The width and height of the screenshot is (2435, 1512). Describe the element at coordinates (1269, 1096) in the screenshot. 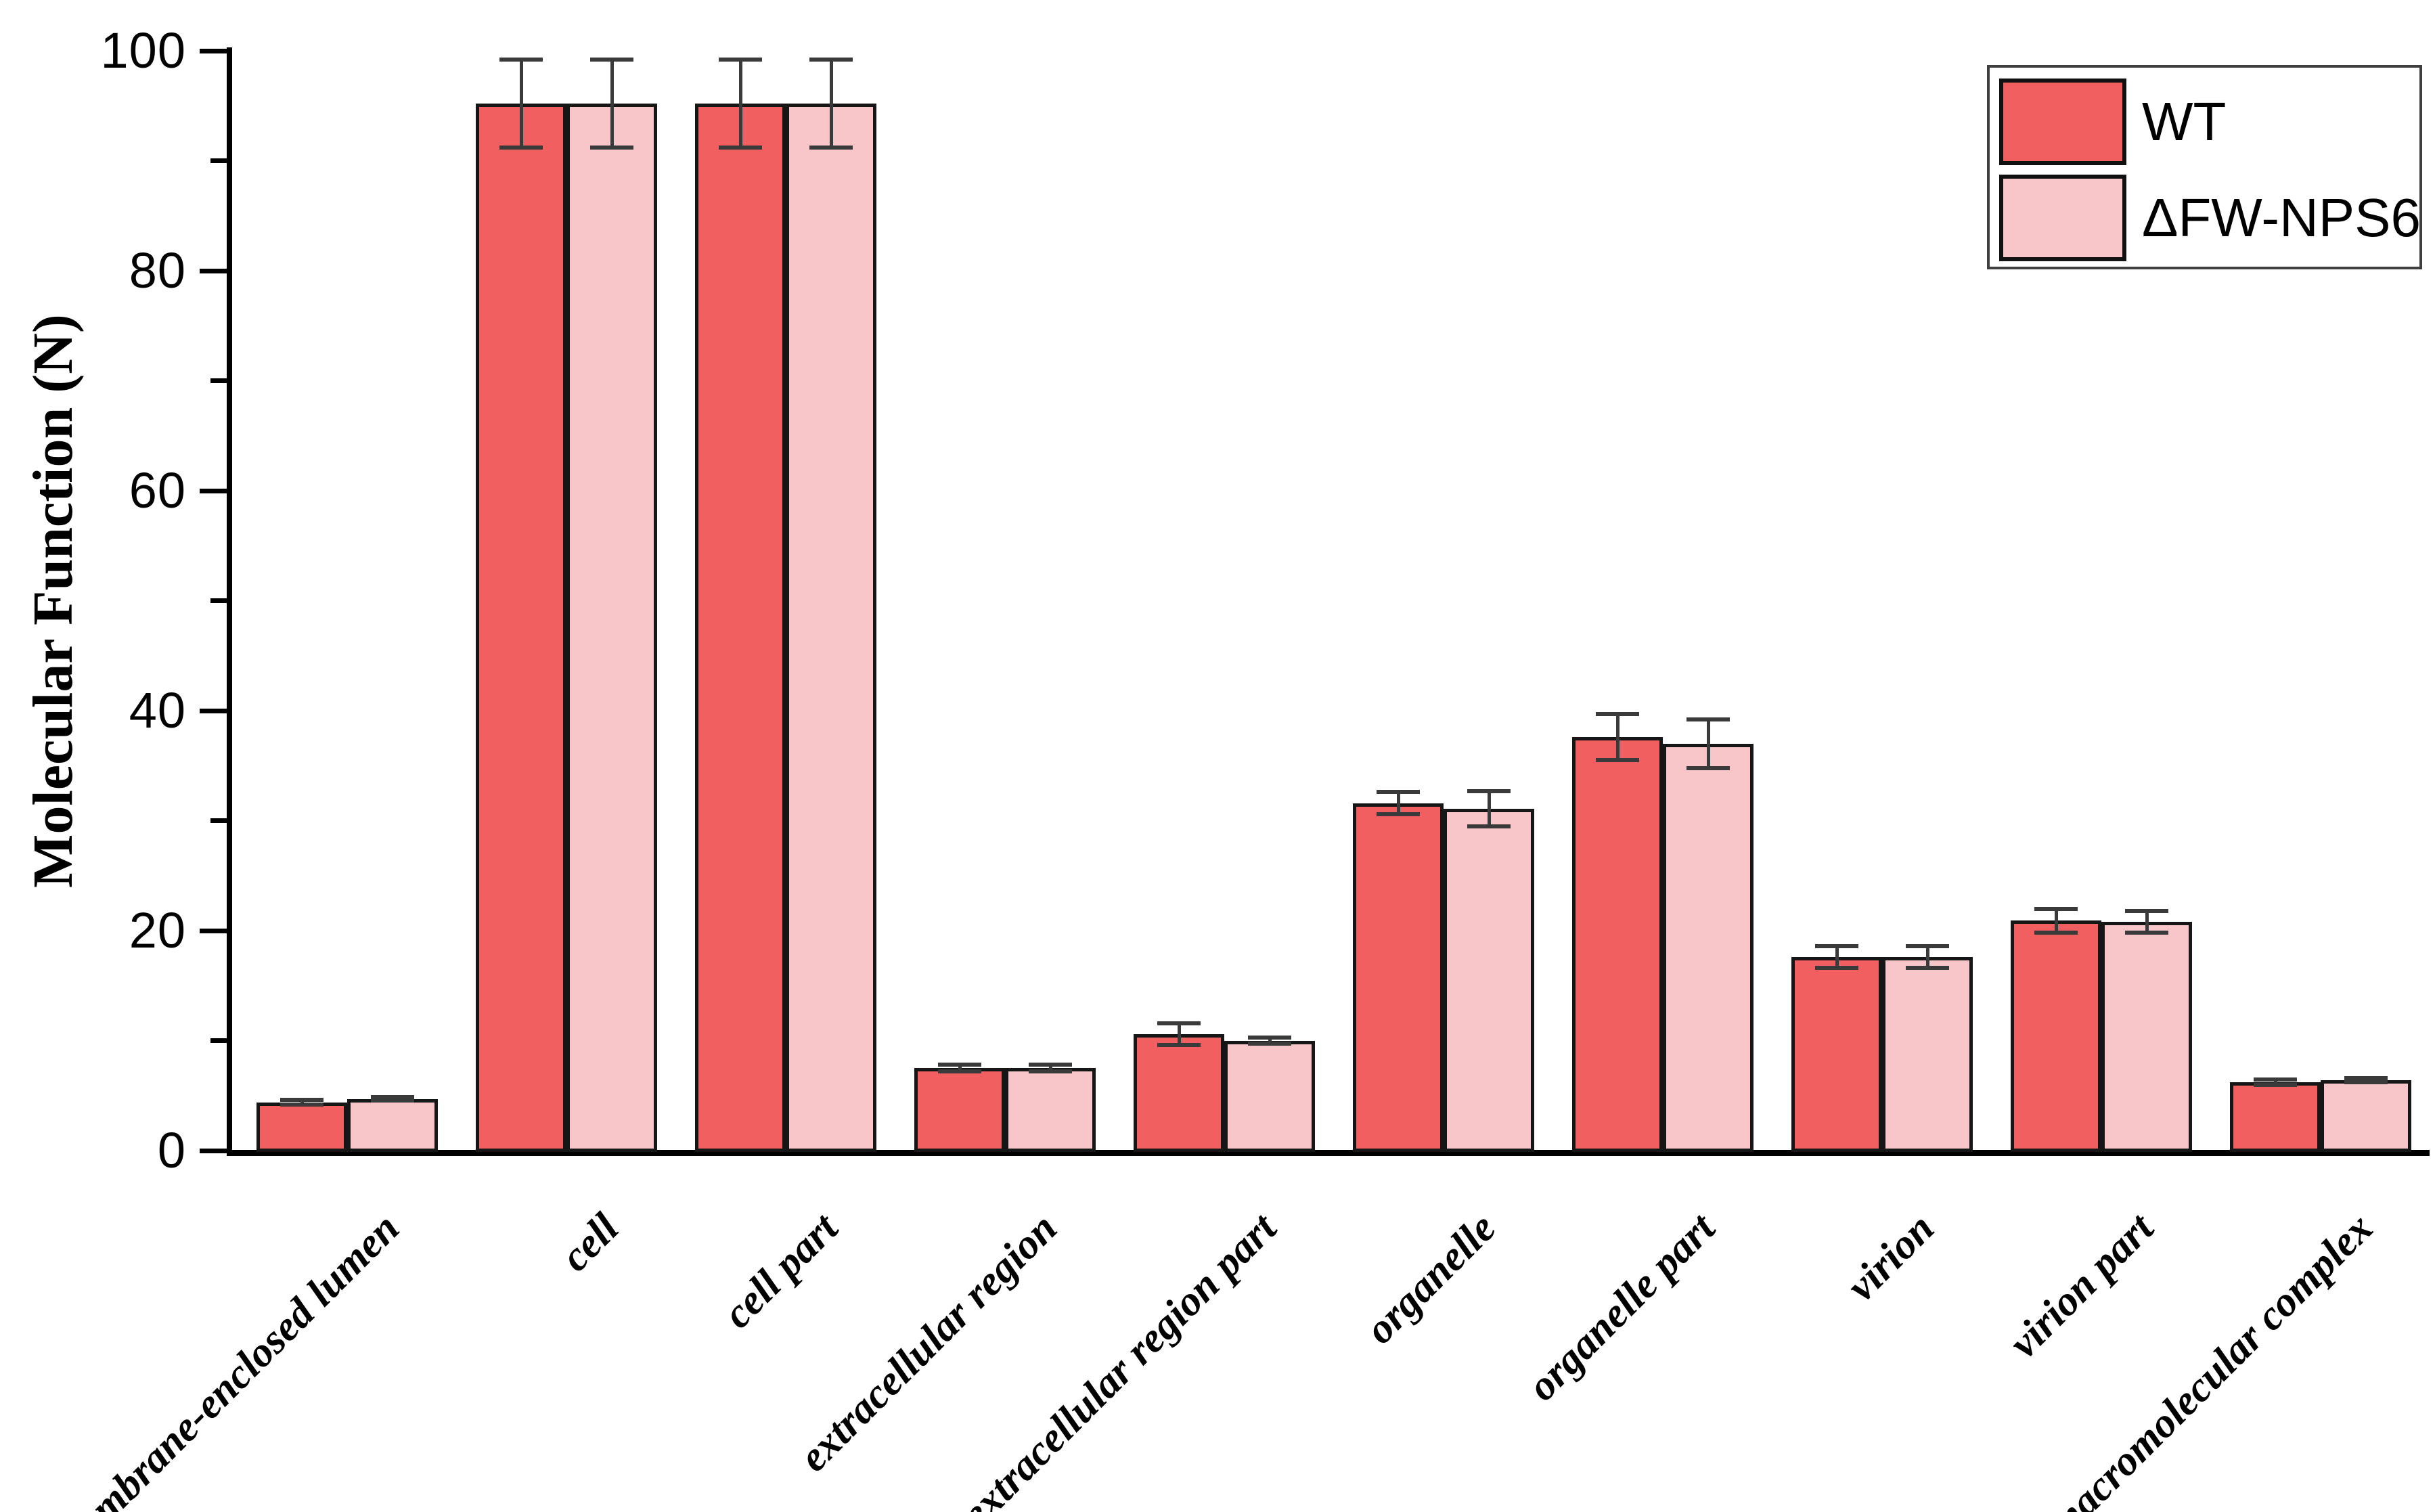

I see `bar-ΔFW-NPS6-extracellular-region-part` at that location.